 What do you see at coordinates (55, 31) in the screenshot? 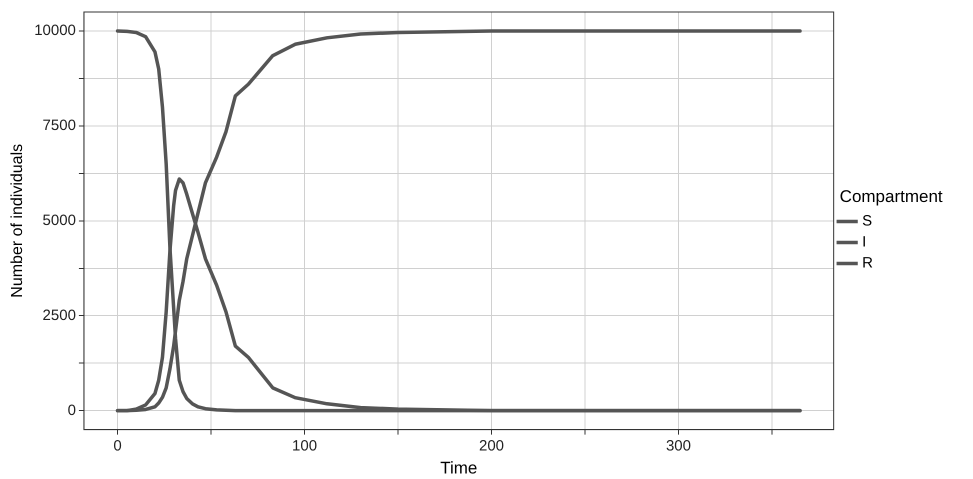
I see `y-tick-label: 10000` at bounding box center [55, 31].